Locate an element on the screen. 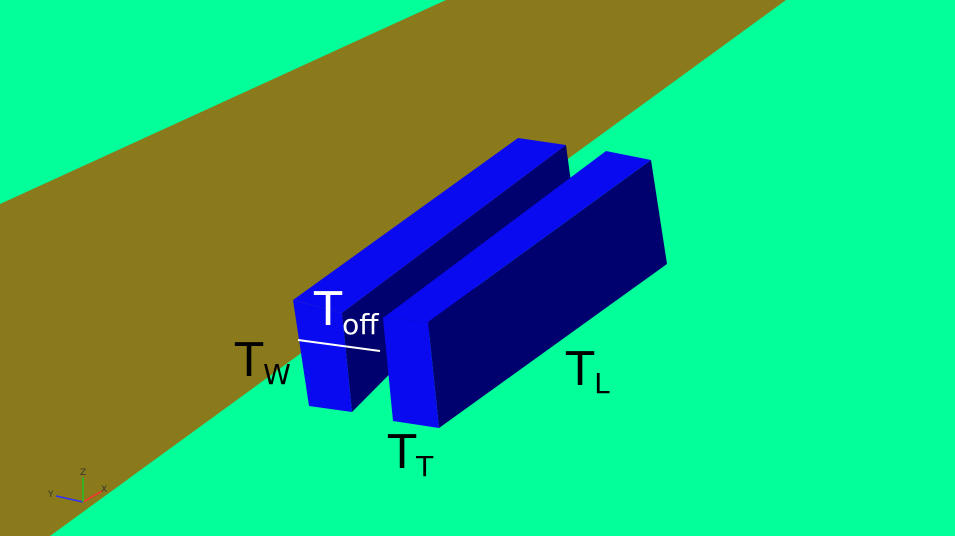 The image size is (955, 536). offset-label: Toff is located at coordinates (346, 311).